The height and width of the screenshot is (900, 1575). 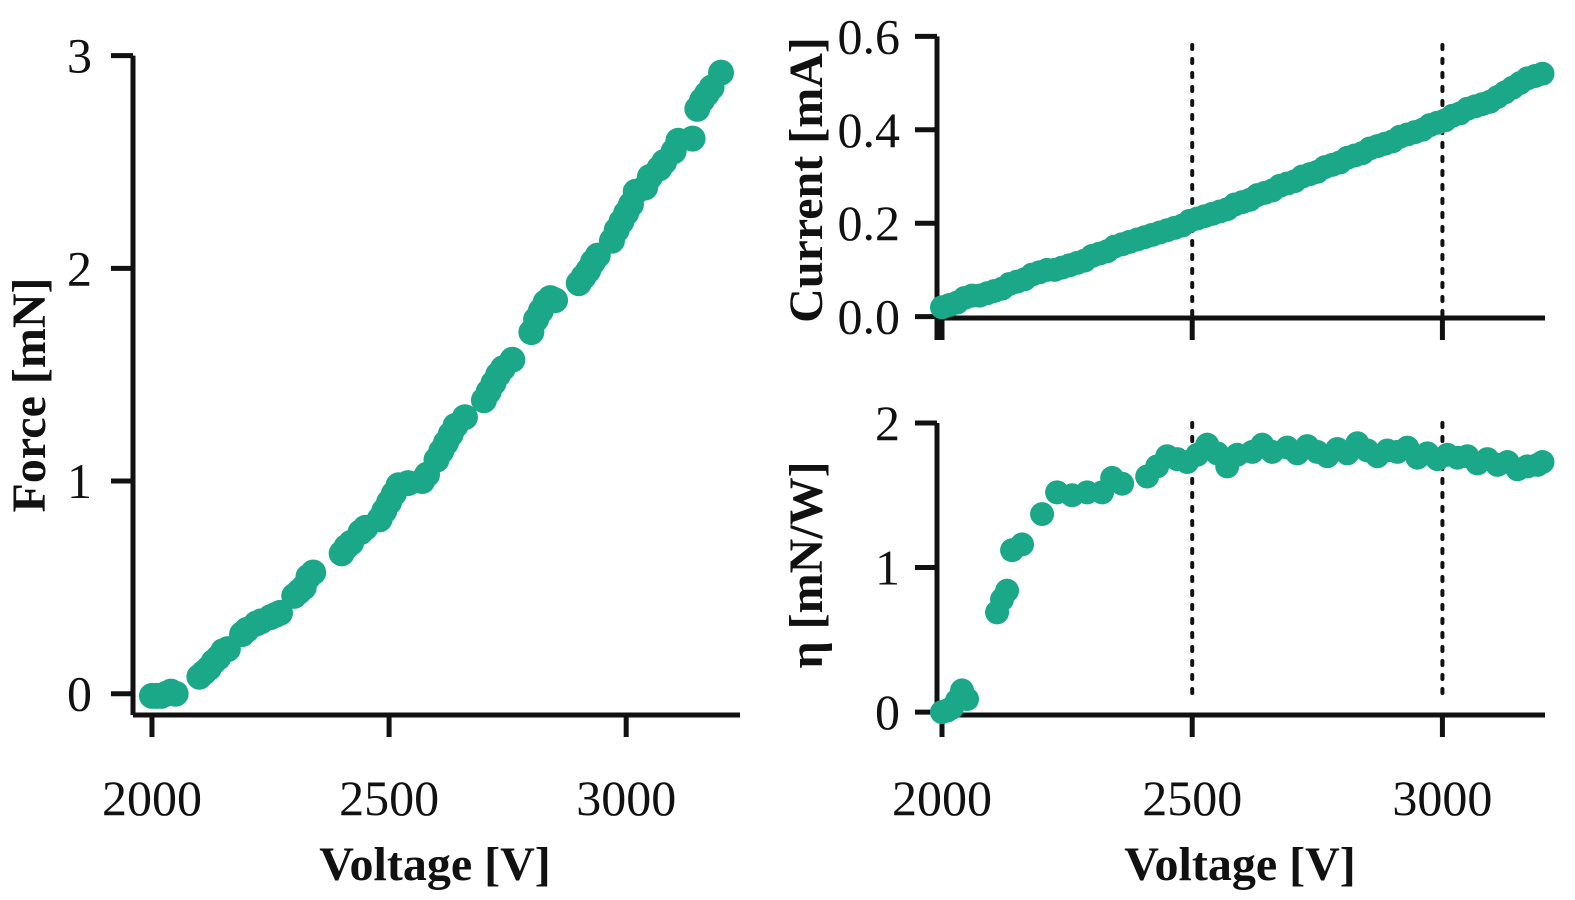 I want to click on force-x-tick-label: 2500, so click(x=389, y=798).